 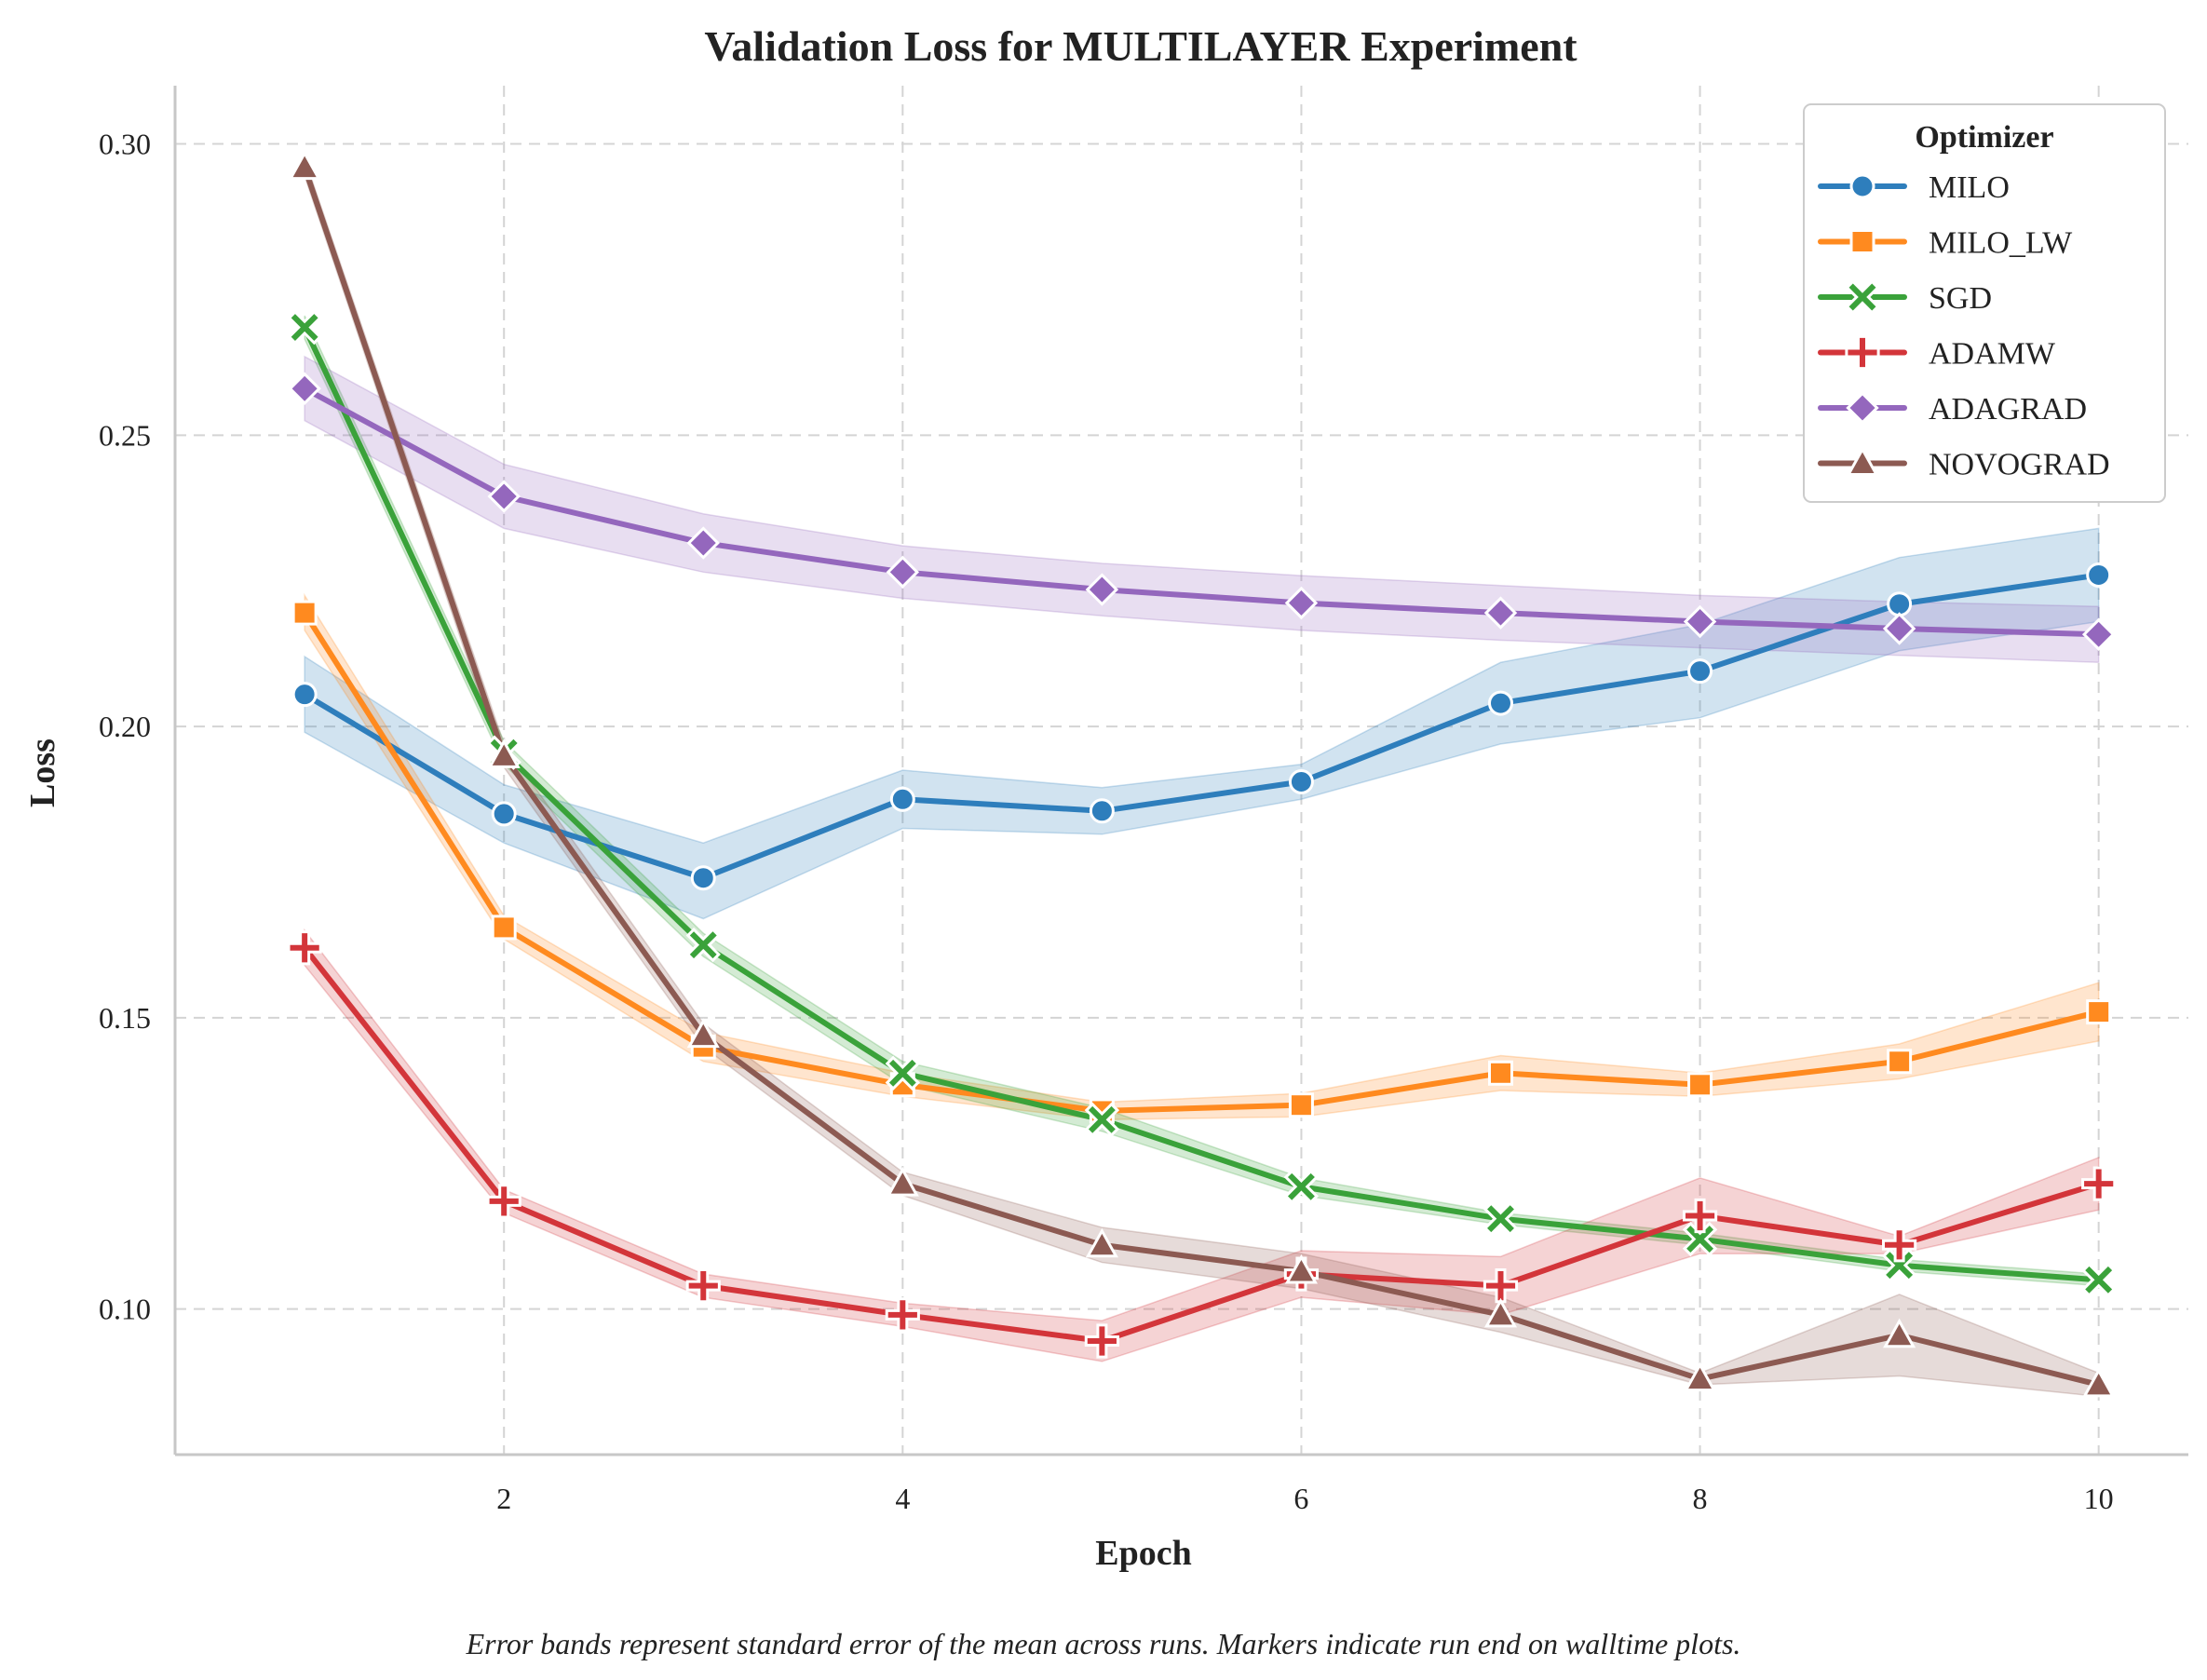 What do you see at coordinates (125, 726) in the screenshot?
I see `y-tick-label: 0.20` at bounding box center [125, 726].